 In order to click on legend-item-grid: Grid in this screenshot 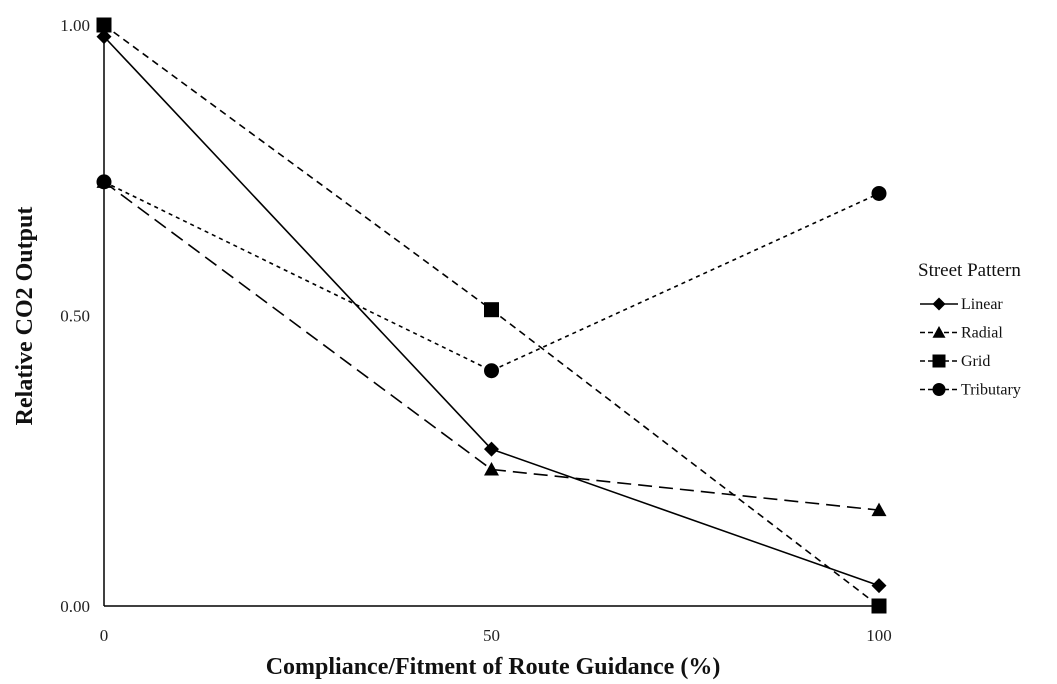, I will do `click(955, 361)`.